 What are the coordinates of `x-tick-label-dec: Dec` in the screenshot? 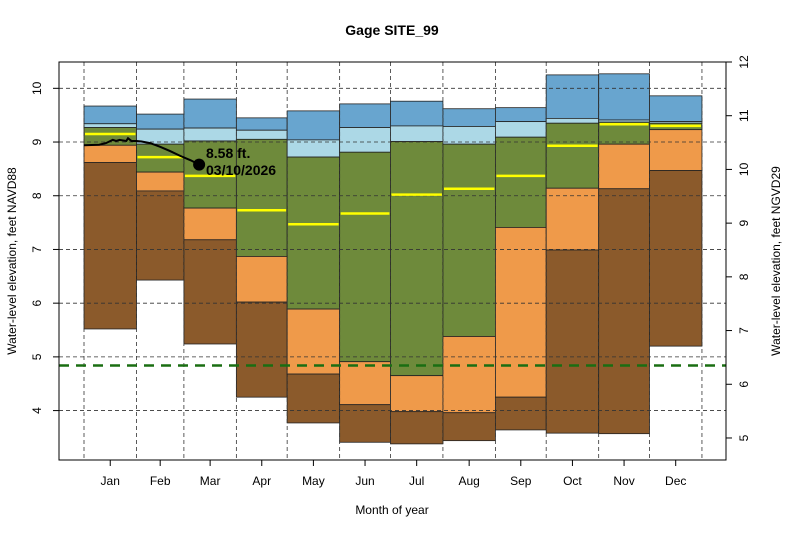 It's located at (675, 481).